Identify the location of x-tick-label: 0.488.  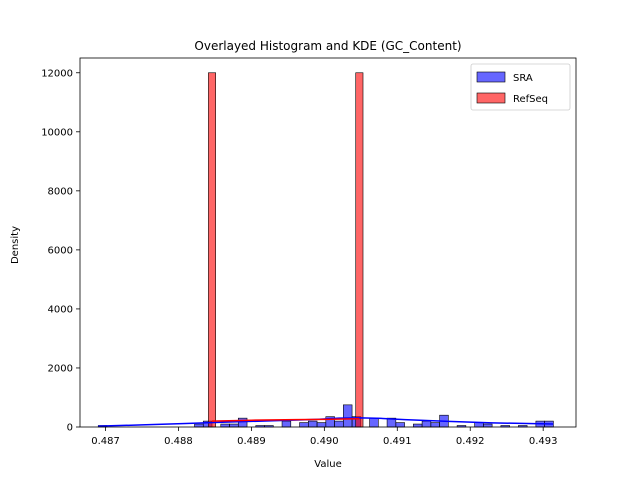
(178, 441).